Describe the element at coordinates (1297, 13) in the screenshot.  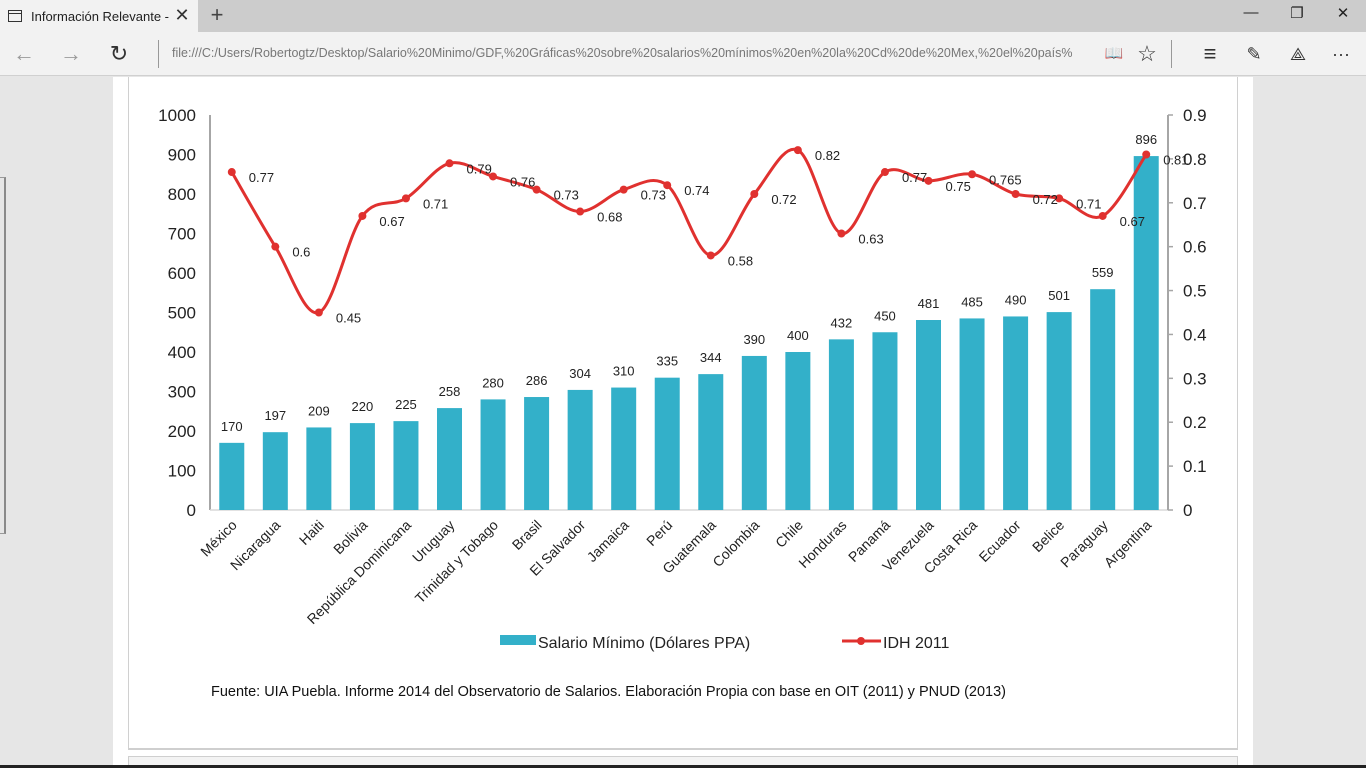
I see `restore-button: ❐` at that location.